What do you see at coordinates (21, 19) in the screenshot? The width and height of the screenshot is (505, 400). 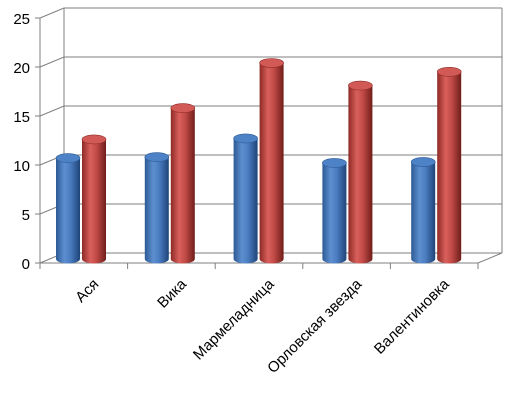 I see `y-tick-label: 25` at bounding box center [21, 19].